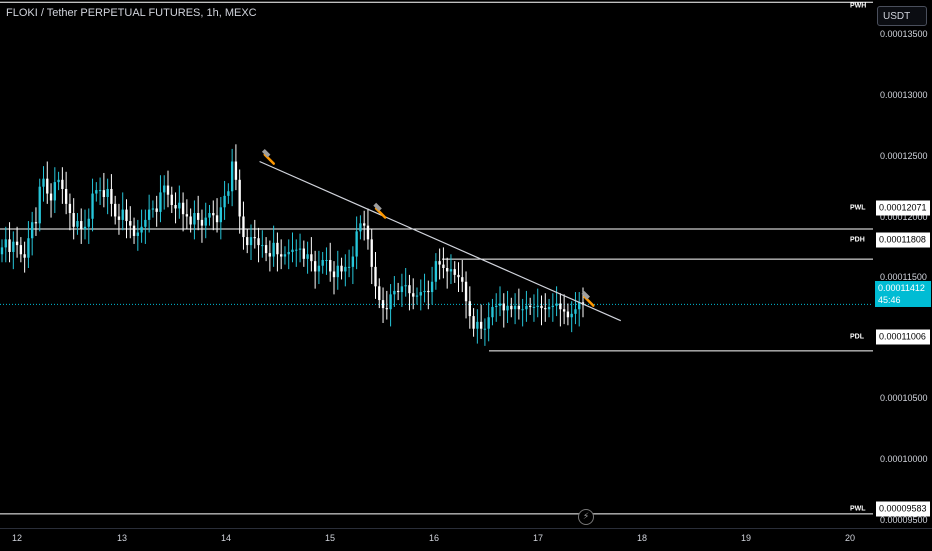  I want to click on price-tick: 0.00012500, so click(904, 156).